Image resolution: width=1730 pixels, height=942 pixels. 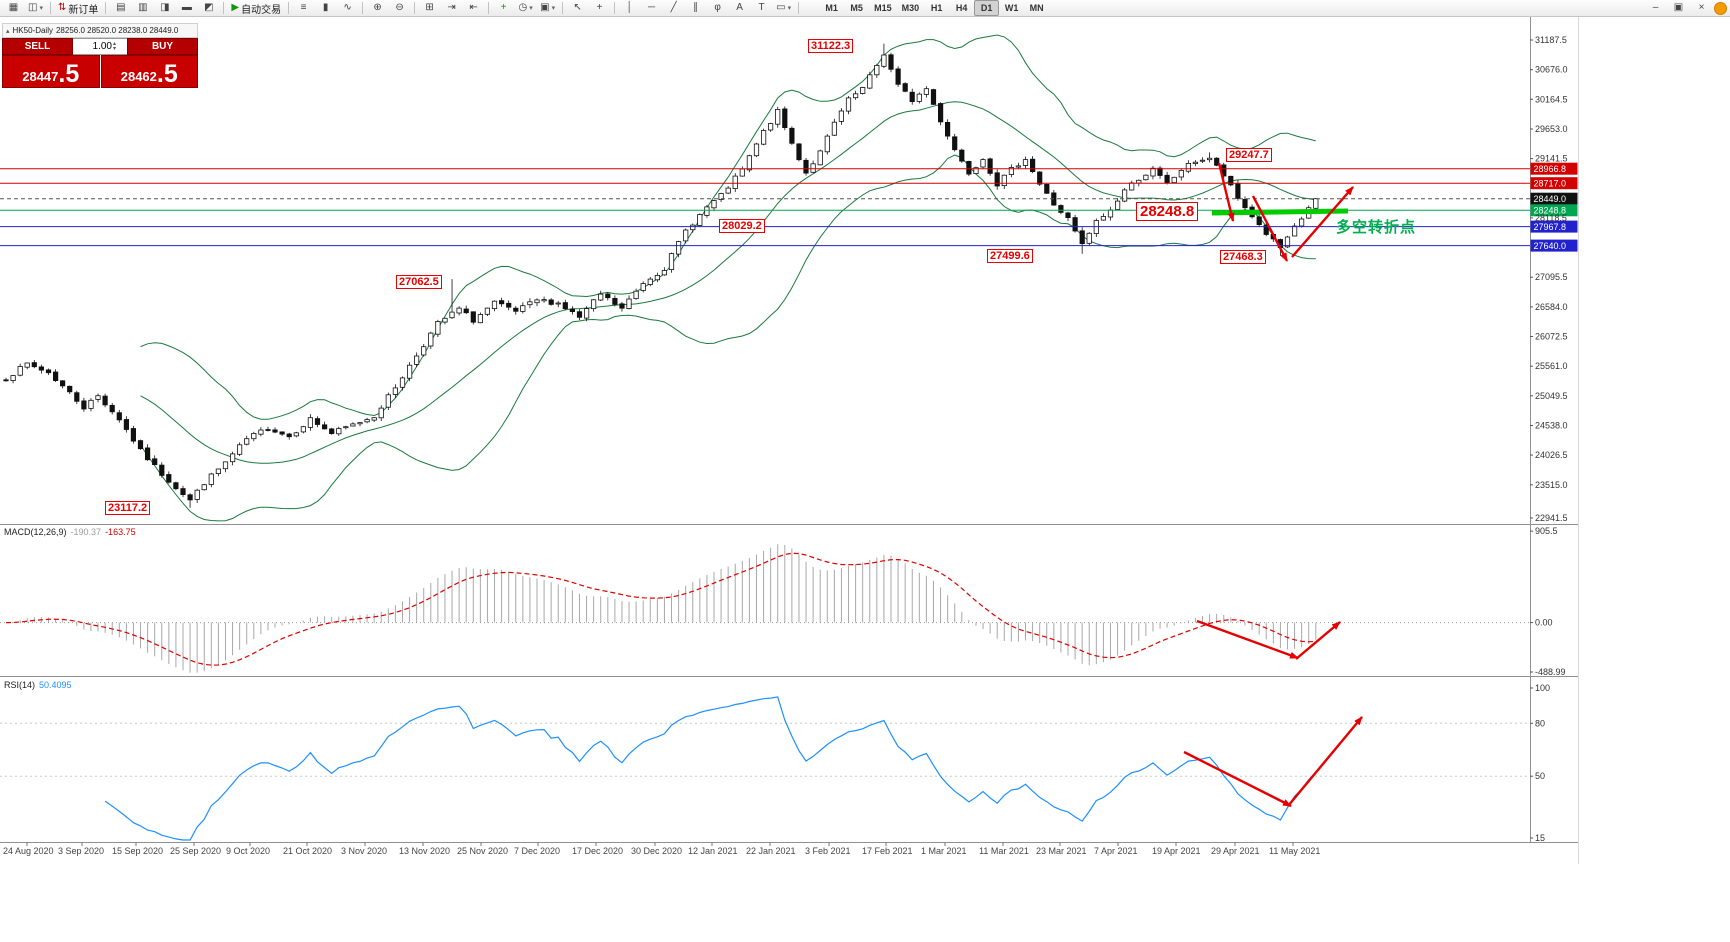 What do you see at coordinates (523, 7) in the screenshot?
I see `periods-list-icon: ◷` at bounding box center [523, 7].